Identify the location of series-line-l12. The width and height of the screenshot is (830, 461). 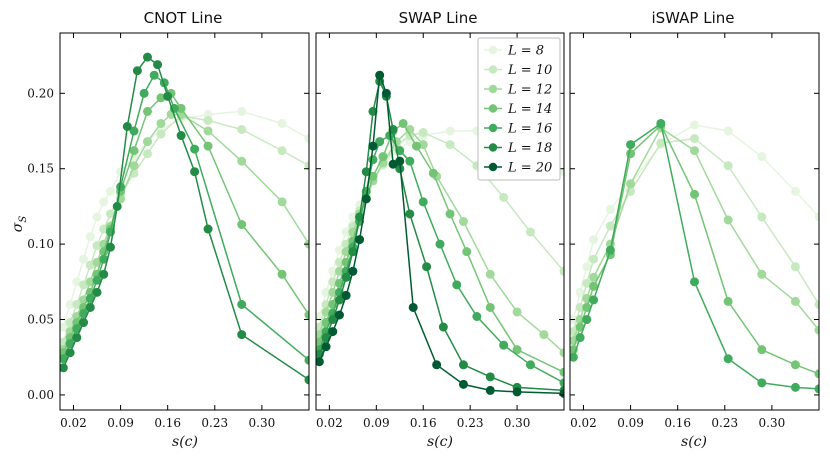
(695, 233).